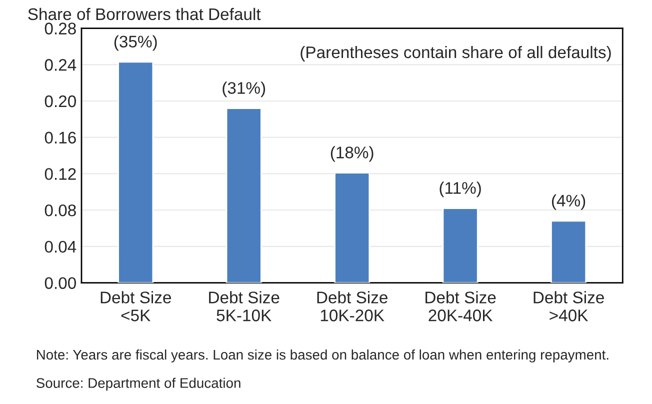 This screenshot has width=652, height=404. I want to click on annotation: (31%), so click(244, 90).